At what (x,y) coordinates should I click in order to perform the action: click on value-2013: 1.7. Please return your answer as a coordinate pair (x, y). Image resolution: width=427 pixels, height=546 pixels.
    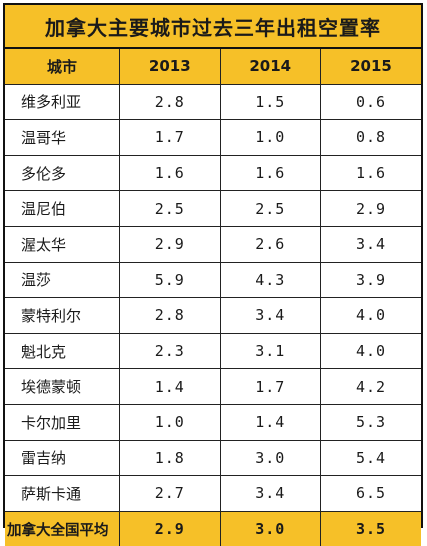
    Looking at the image, I should click on (170, 137).